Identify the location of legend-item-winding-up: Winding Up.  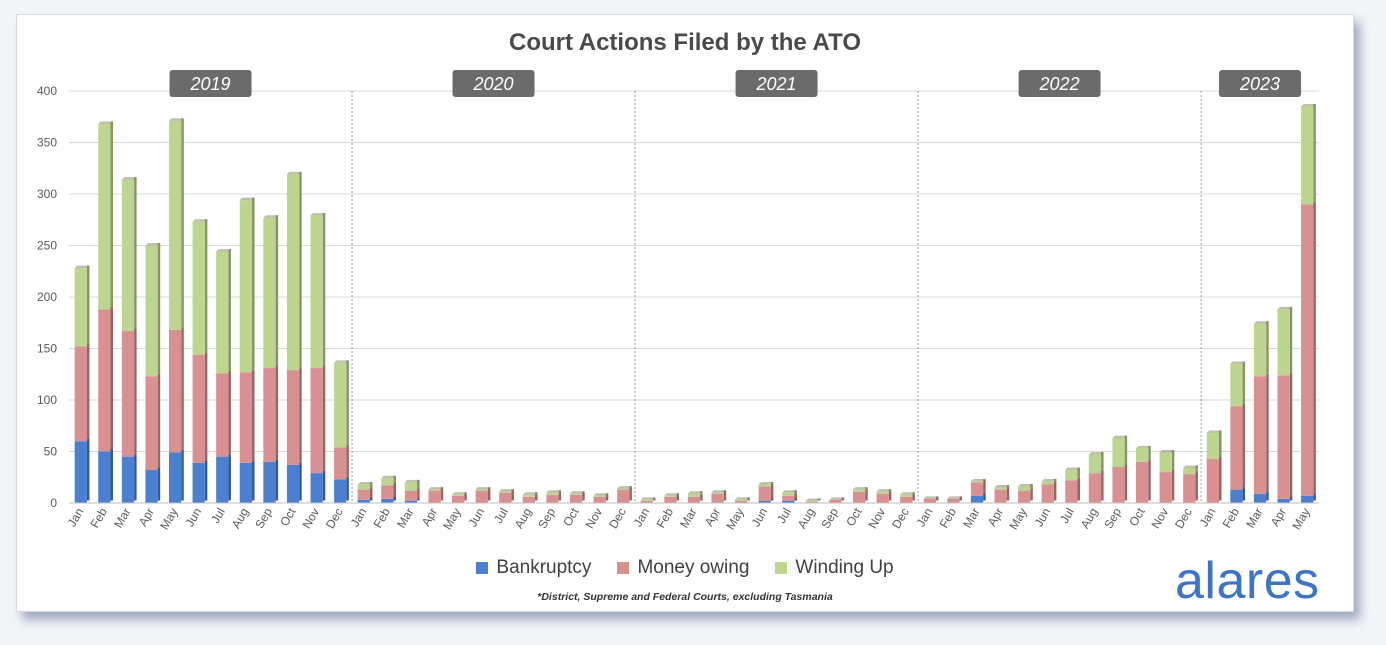
(834, 568).